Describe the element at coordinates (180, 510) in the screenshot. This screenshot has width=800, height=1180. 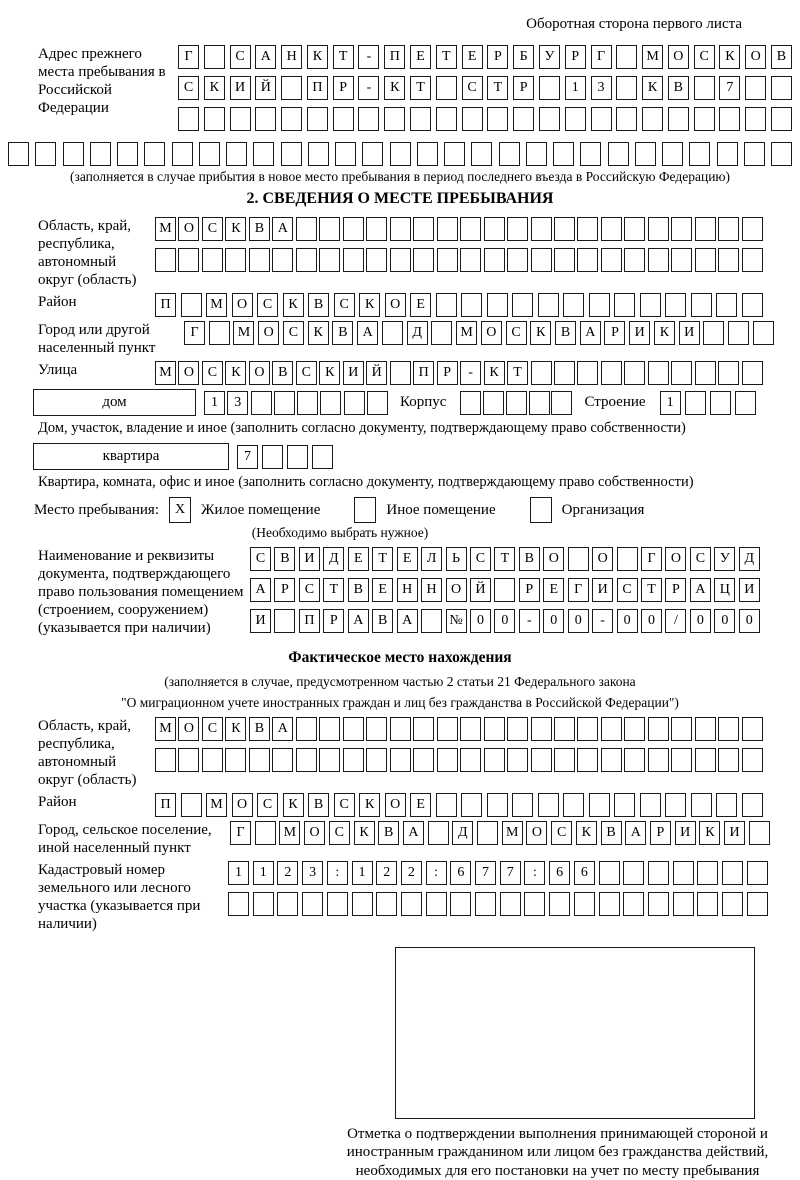
I see `stay-option-residential-checkbox: X` at that location.